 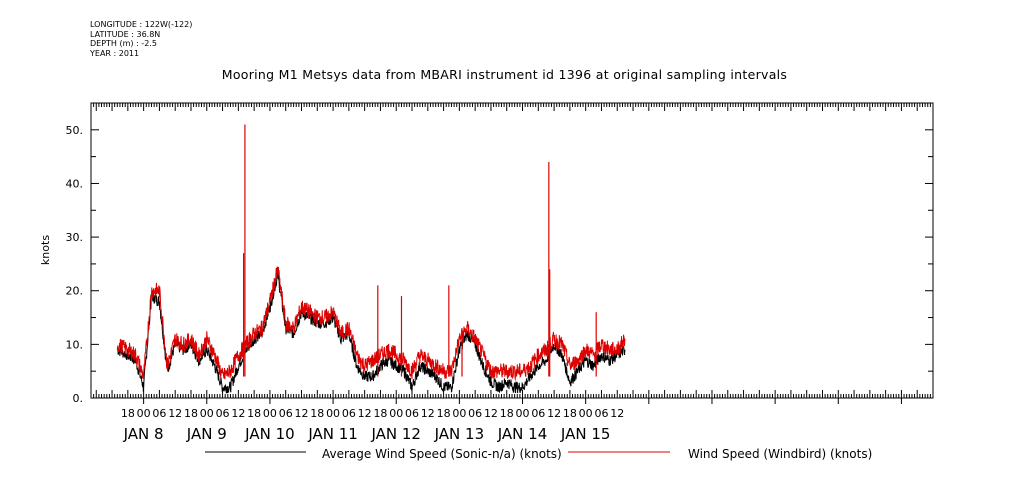 I want to click on y-tick-label: 40., so click(x=75, y=183).